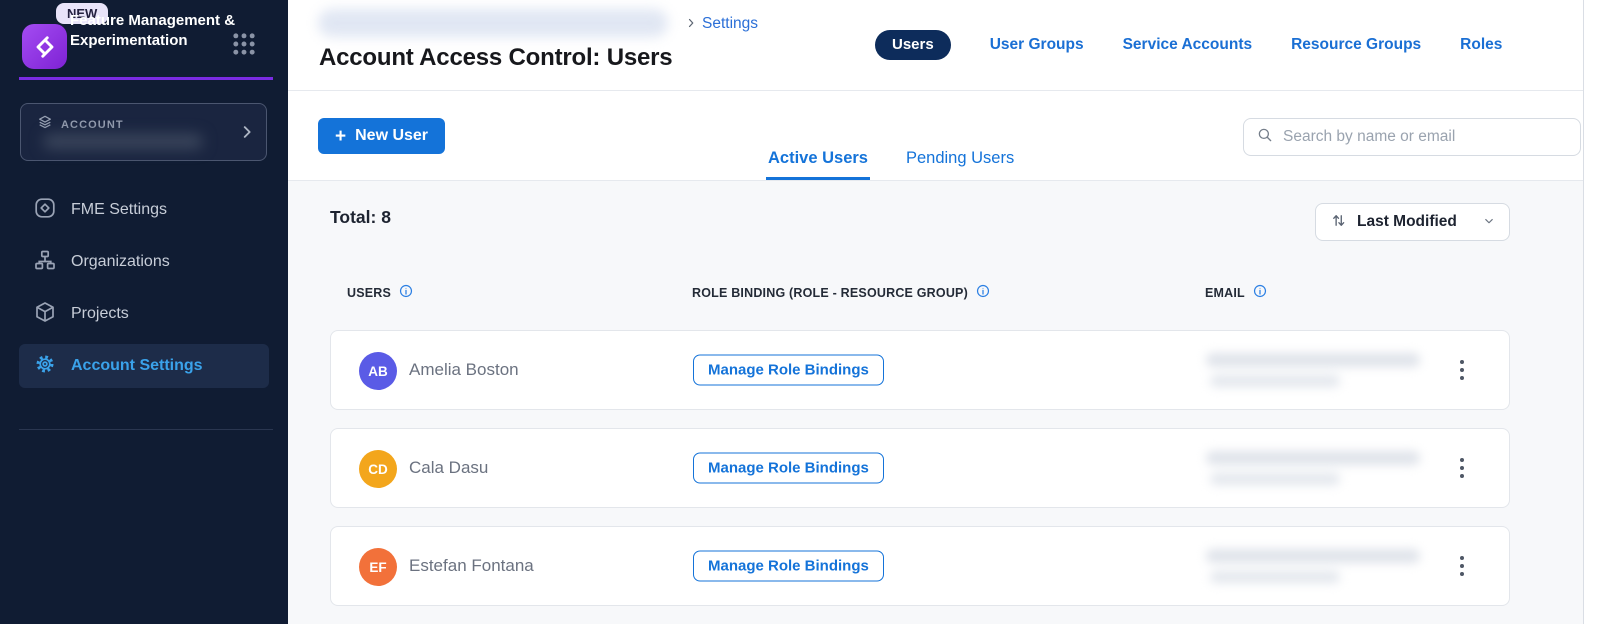 This screenshot has width=1600, height=624. I want to click on user-name: Amelia Boston, so click(464, 369).